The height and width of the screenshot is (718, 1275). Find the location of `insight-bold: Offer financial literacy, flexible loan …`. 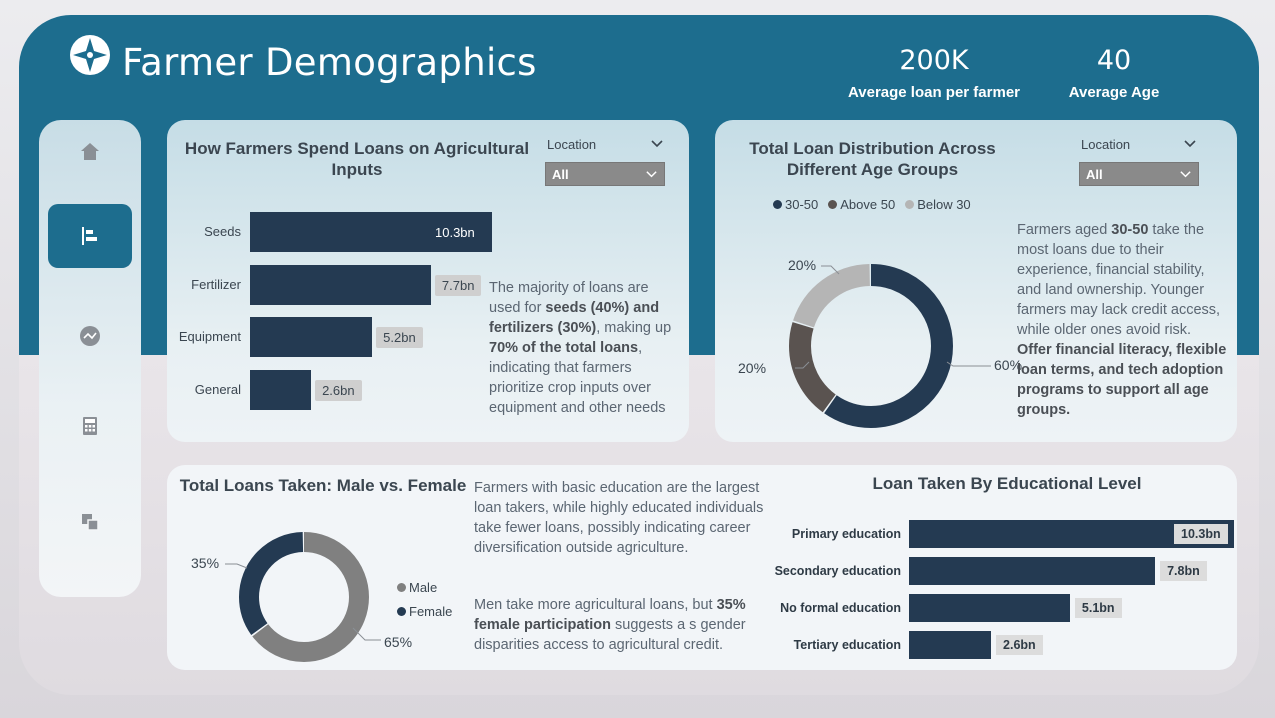

insight-bold: Offer financial literacy, flexible loan … is located at coordinates (1122, 380).